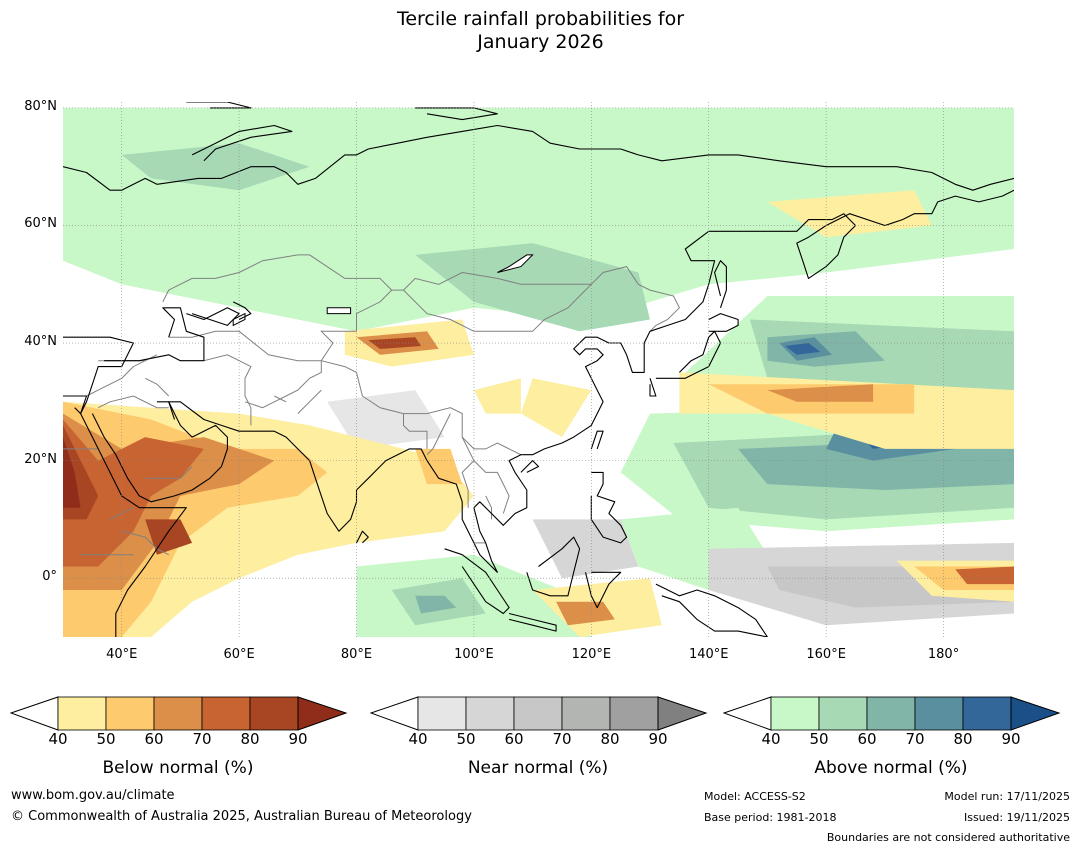 Image resolution: width=1081 pixels, height=850 pixels. I want to click on above-tick-label: 80, so click(963, 739).